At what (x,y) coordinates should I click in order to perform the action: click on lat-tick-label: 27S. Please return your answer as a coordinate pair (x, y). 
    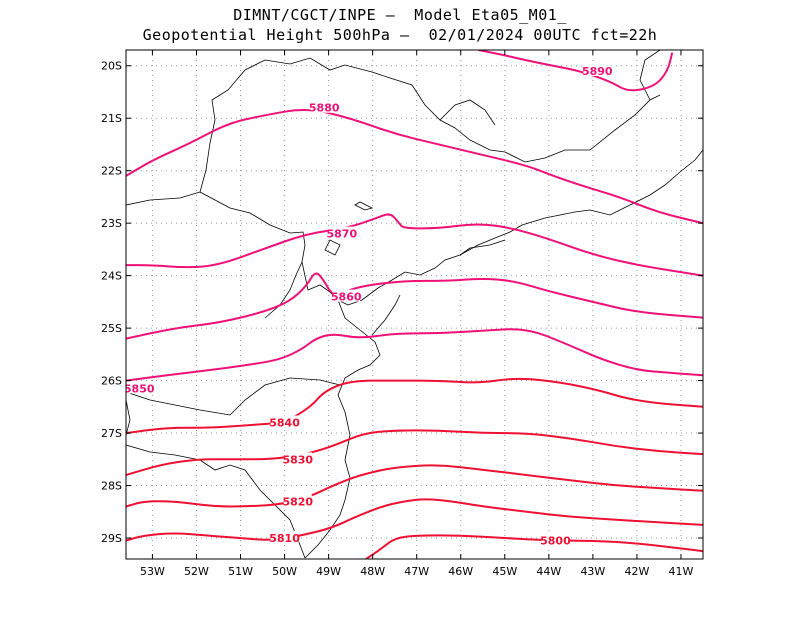
    Looking at the image, I should click on (111, 433).